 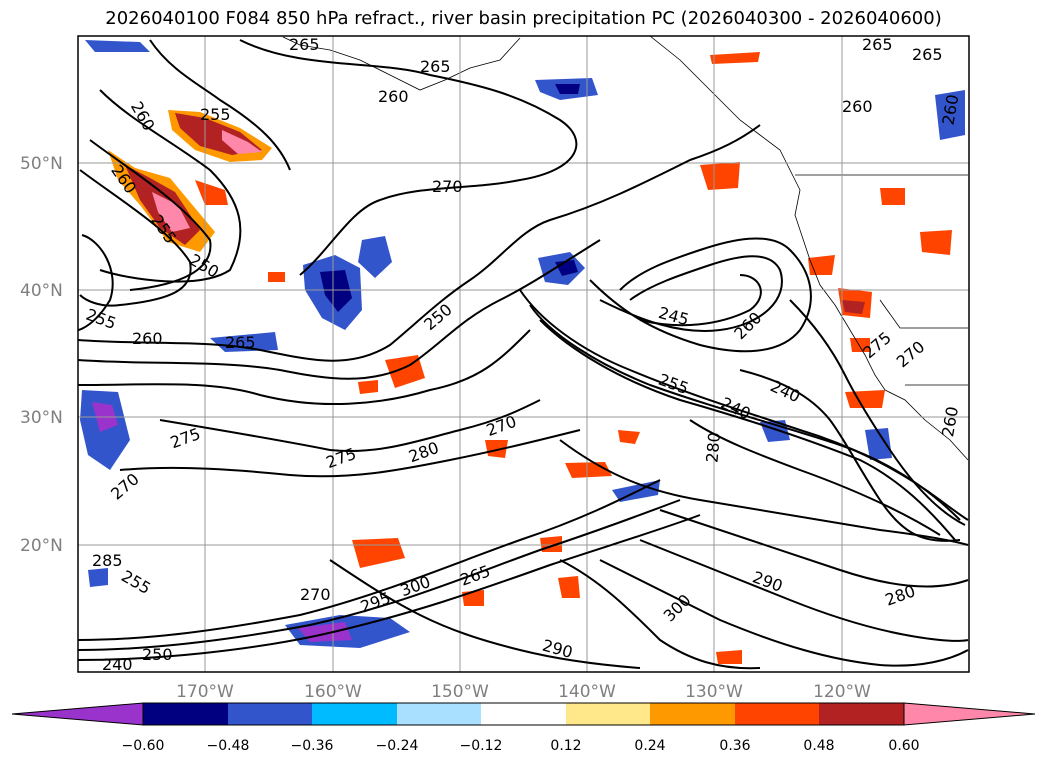 I want to click on lon-tick-label: 170°W, so click(x=205, y=692).